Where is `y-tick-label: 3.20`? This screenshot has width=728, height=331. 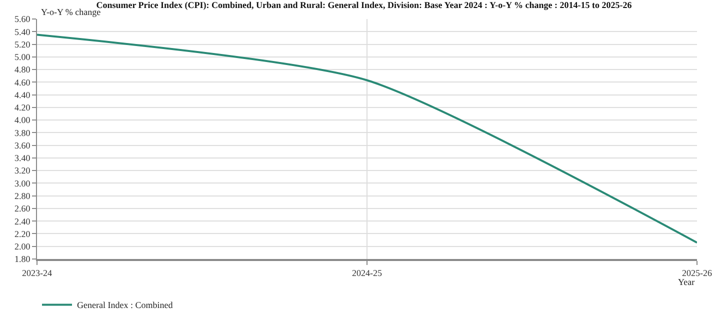
y-tick-label: 3.20 is located at coordinates (22, 171).